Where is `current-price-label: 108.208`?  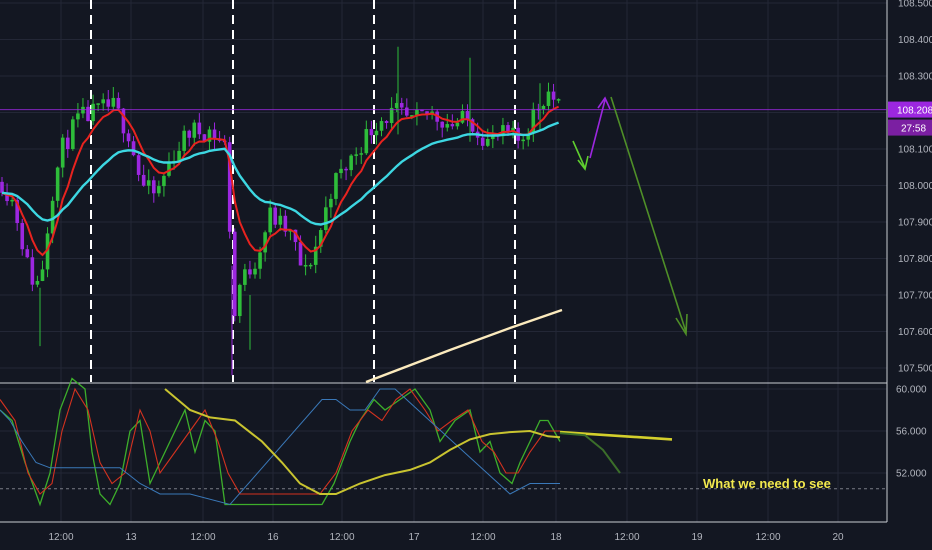
current-price-label: 108.208 is located at coordinates (914, 111).